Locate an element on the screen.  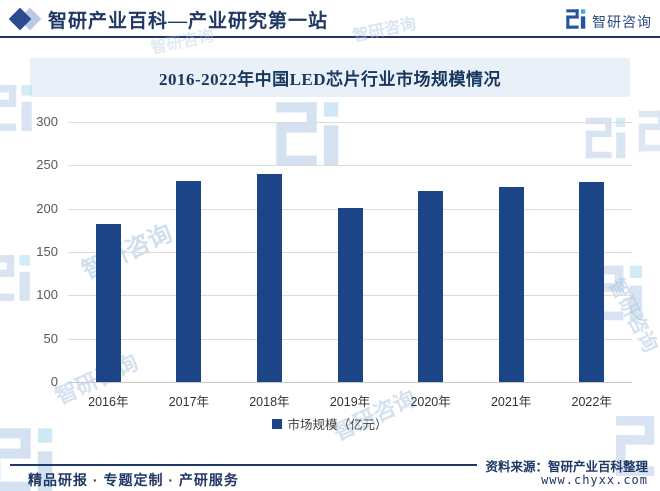
y-axis-tick: 50 is located at coordinates (50, 338).